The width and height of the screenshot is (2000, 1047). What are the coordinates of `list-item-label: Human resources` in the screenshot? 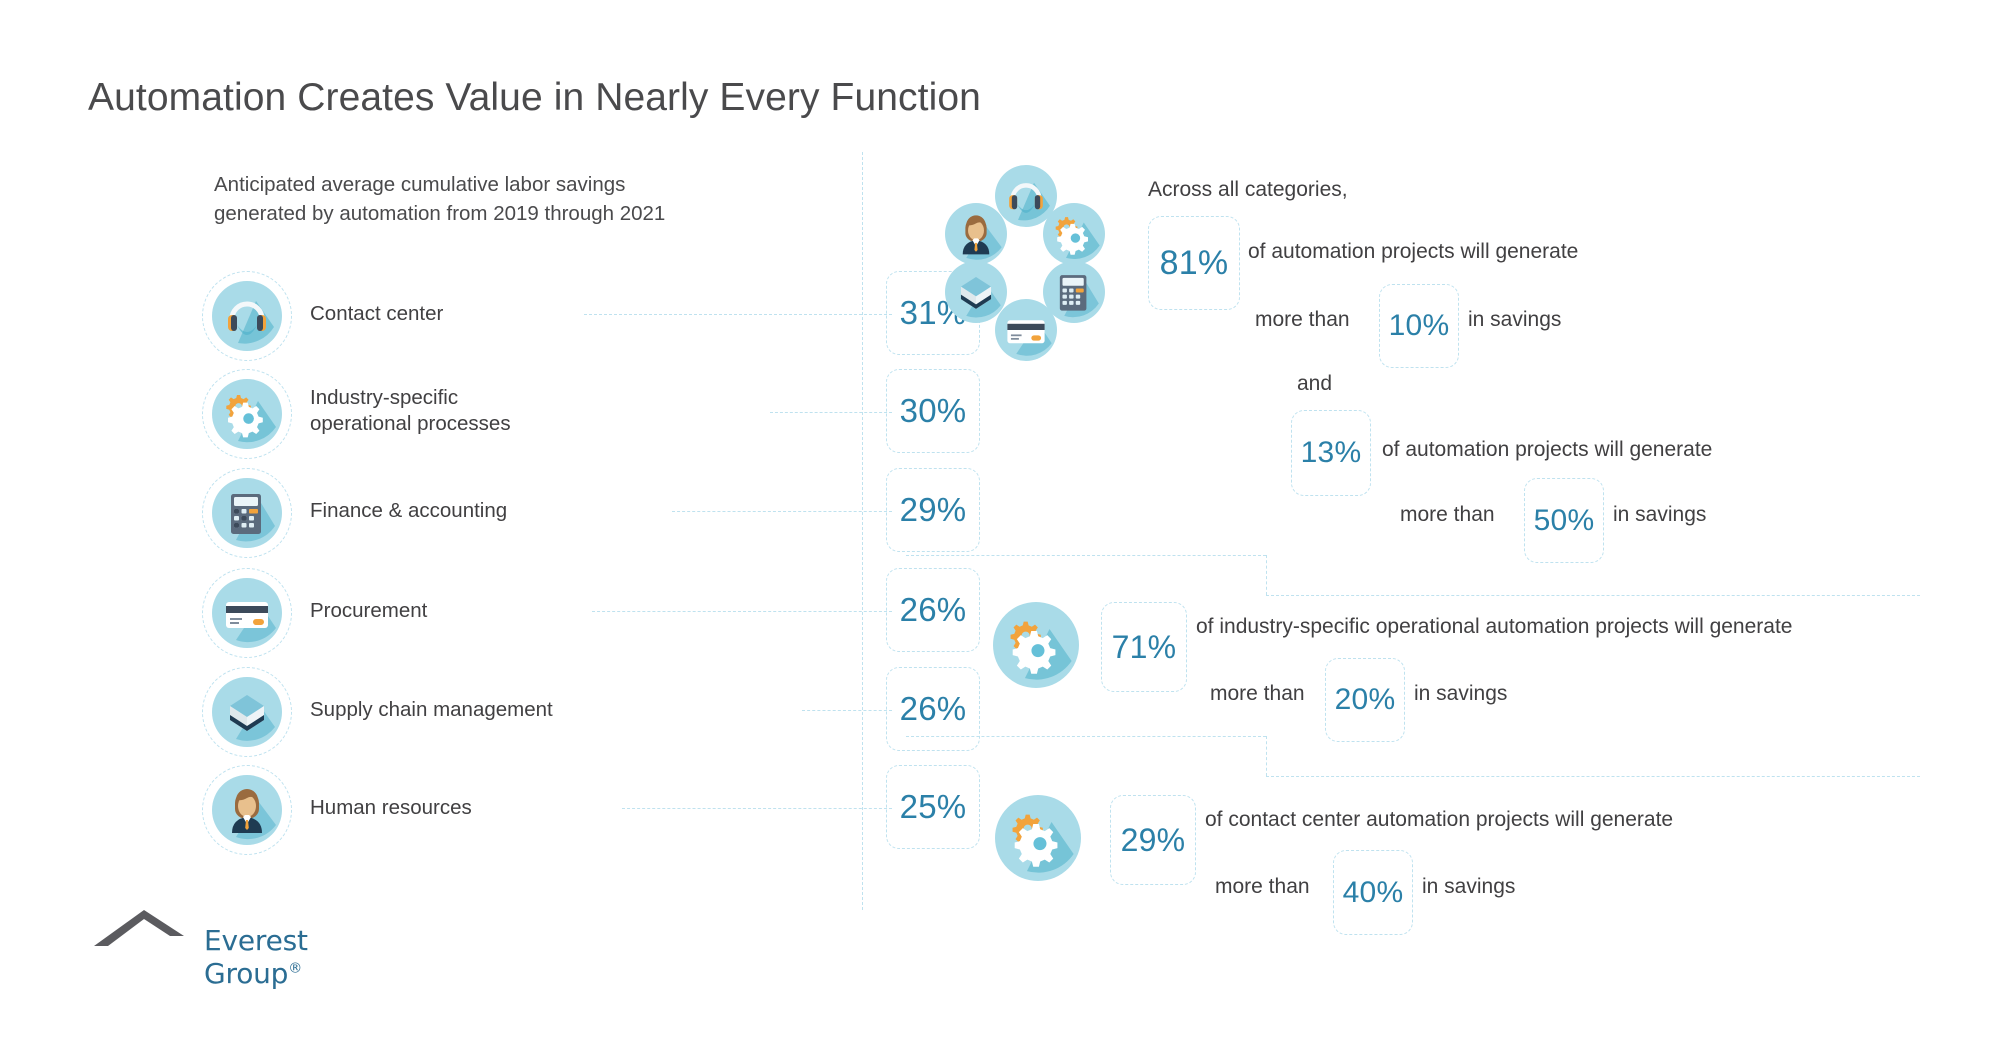 It's located at (391, 807).